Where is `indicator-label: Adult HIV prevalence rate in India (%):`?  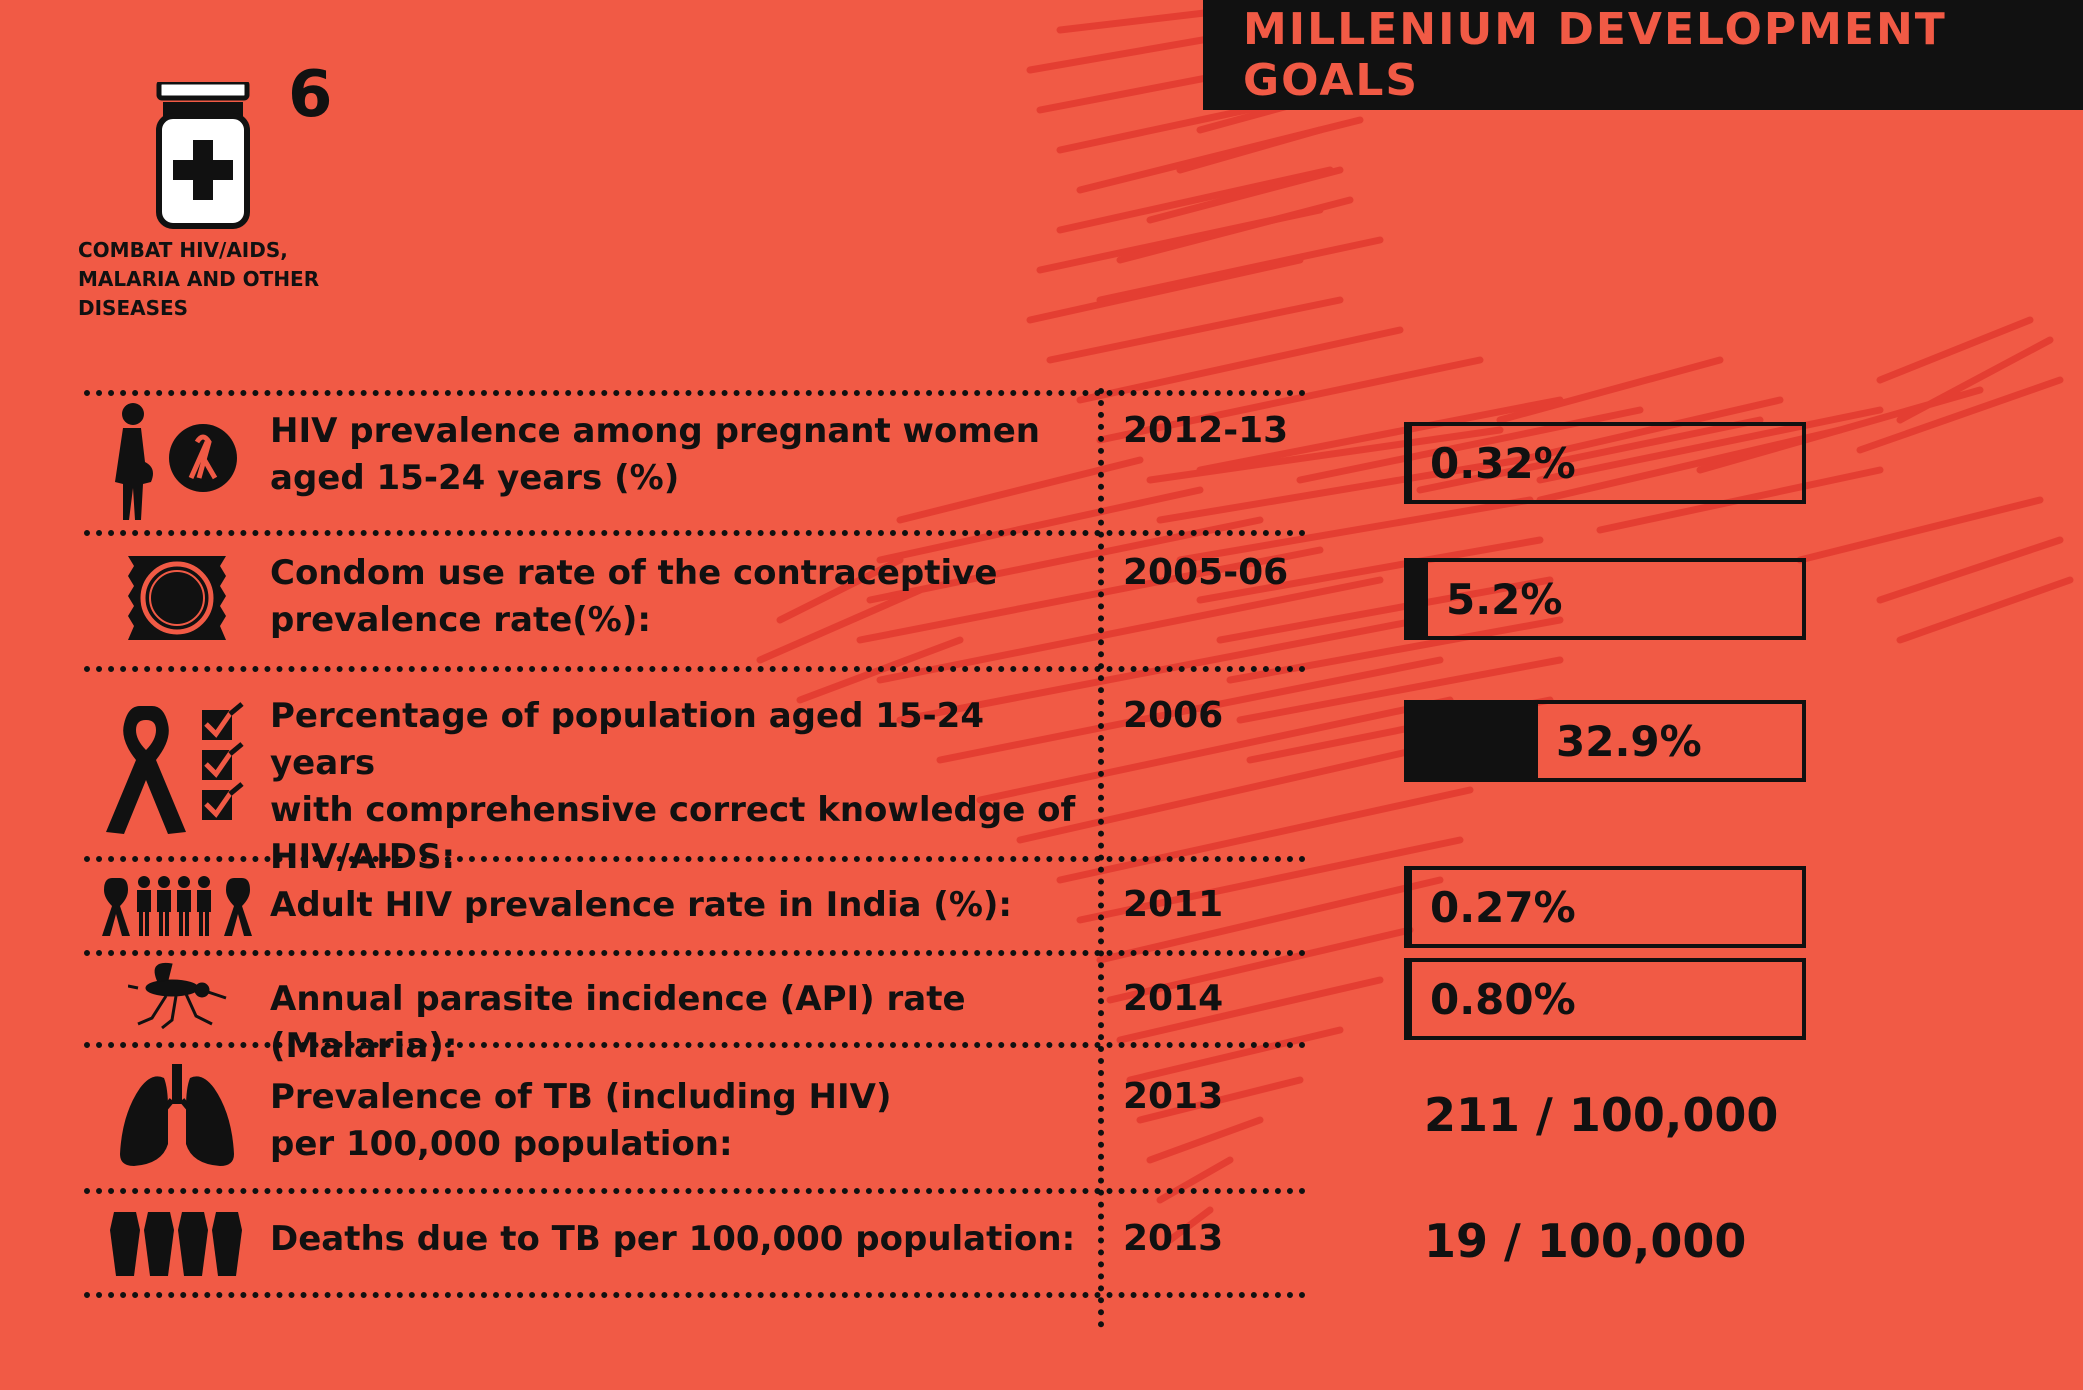
indicator-label: Adult HIV prevalence rate in India (%): is located at coordinates (680, 905).